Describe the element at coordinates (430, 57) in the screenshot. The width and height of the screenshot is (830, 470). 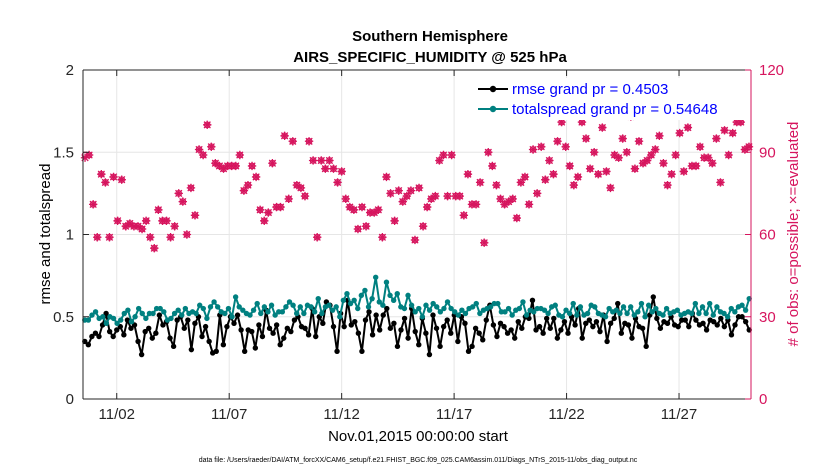
I see `chart-subtitle: AIRS_SPECIFIC_HUMIDITY @ 525 hPa` at that location.